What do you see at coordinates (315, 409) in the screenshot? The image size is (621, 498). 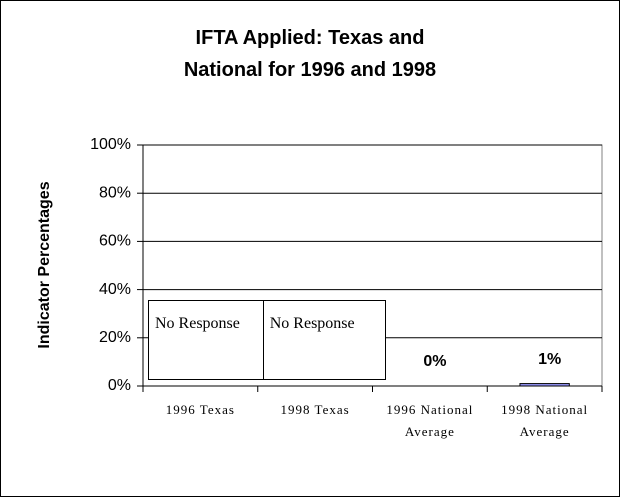 I see `x-tick-label: 1998 Texas` at bounding box center [315, 409].